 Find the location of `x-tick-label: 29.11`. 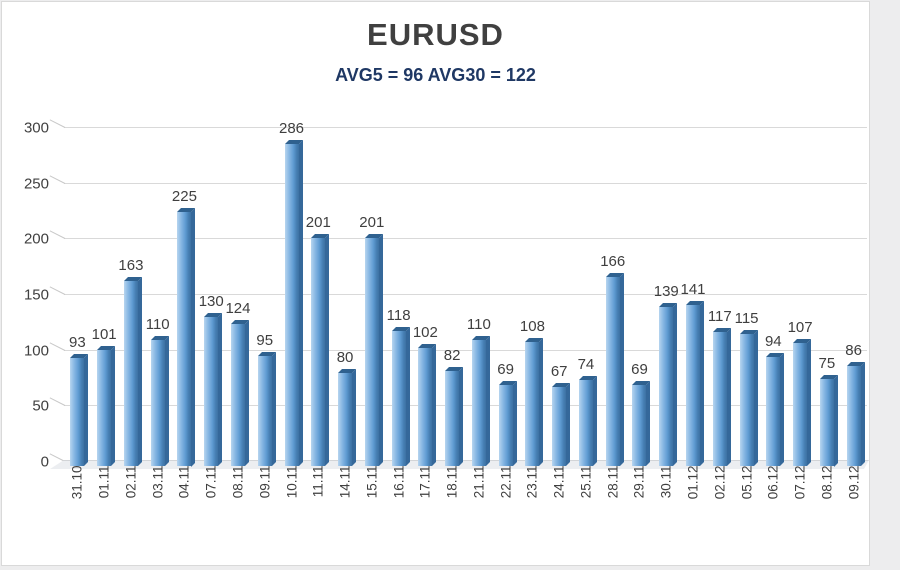

x-tick-label: 29.11 is located at coordinates (639, 482).